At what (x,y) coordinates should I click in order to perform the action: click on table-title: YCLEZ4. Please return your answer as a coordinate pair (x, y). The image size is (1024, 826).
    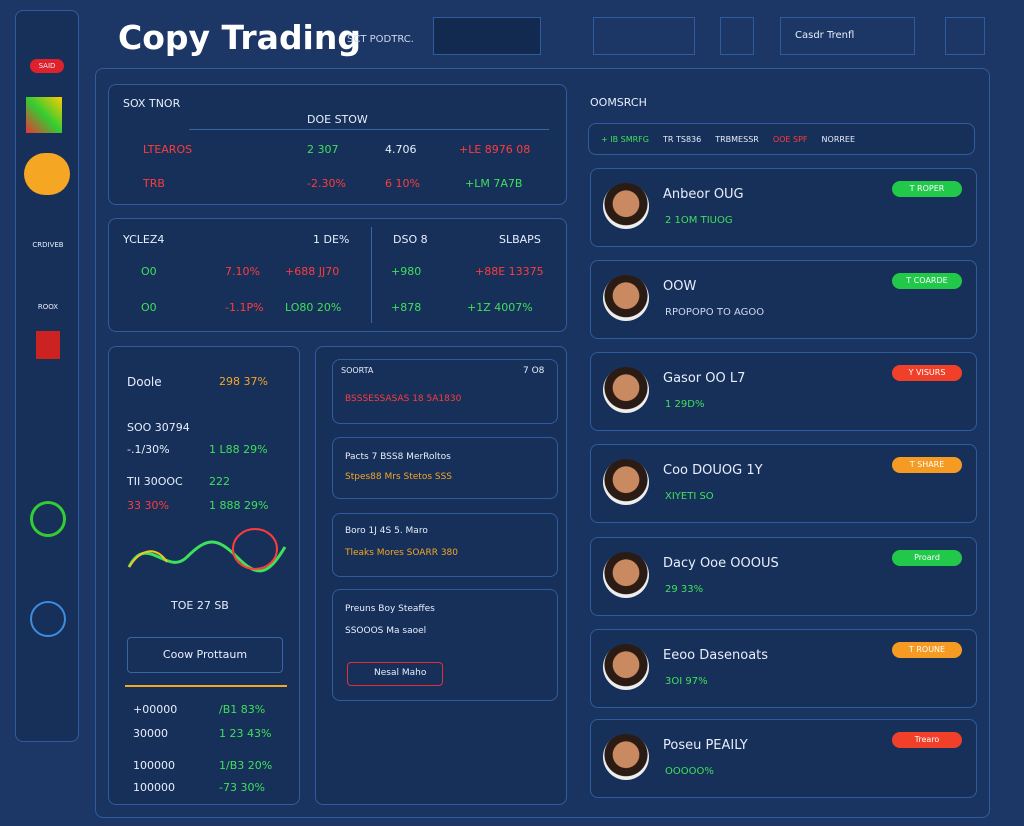
    Looking at the image, I should click on (144, 239).